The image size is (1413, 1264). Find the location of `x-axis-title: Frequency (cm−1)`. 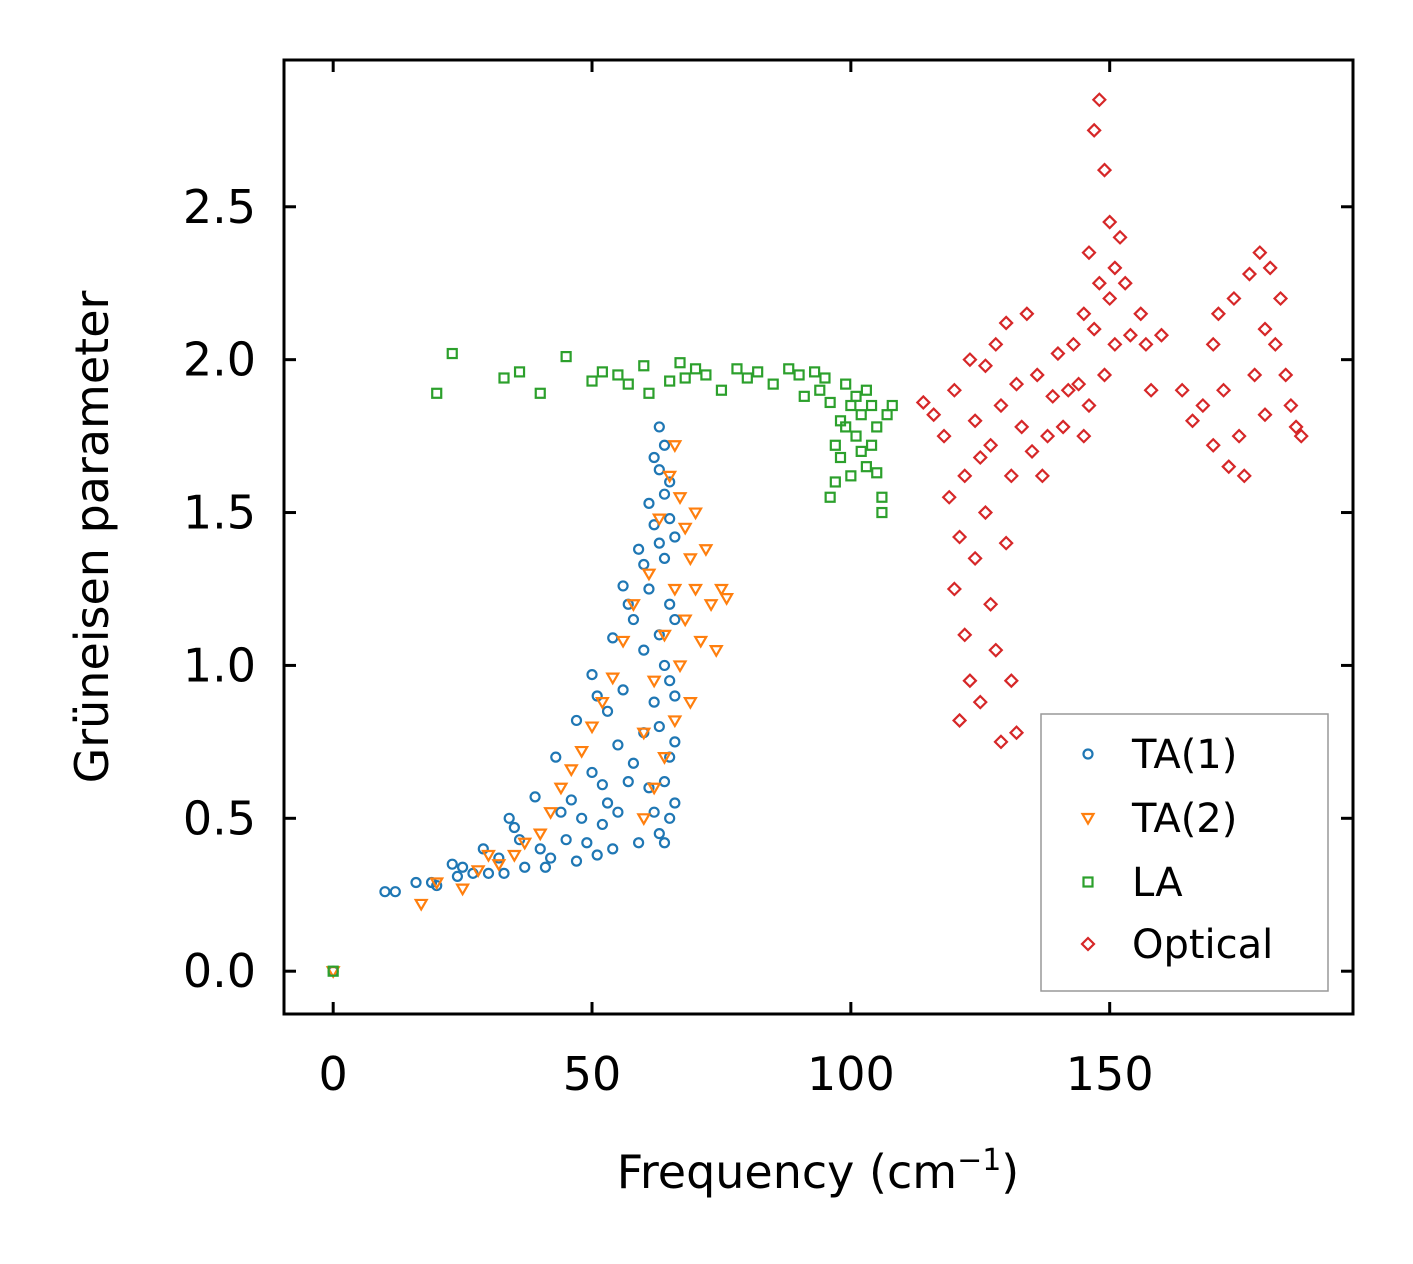

x-axis-title: Frequency (cm−1) is located at coordinates (818, 1171).